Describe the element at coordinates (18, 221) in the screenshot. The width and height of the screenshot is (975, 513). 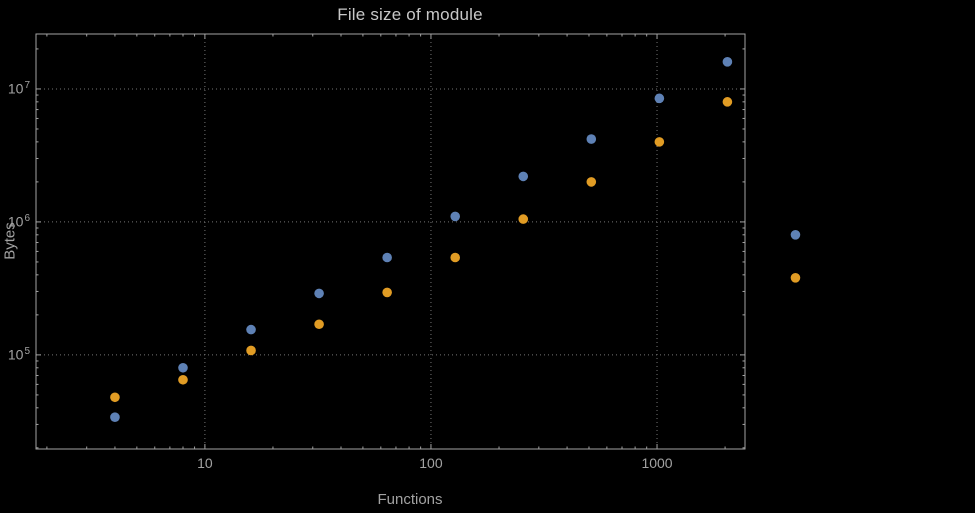
I see `y-tick-label: 10⁶` at that location.